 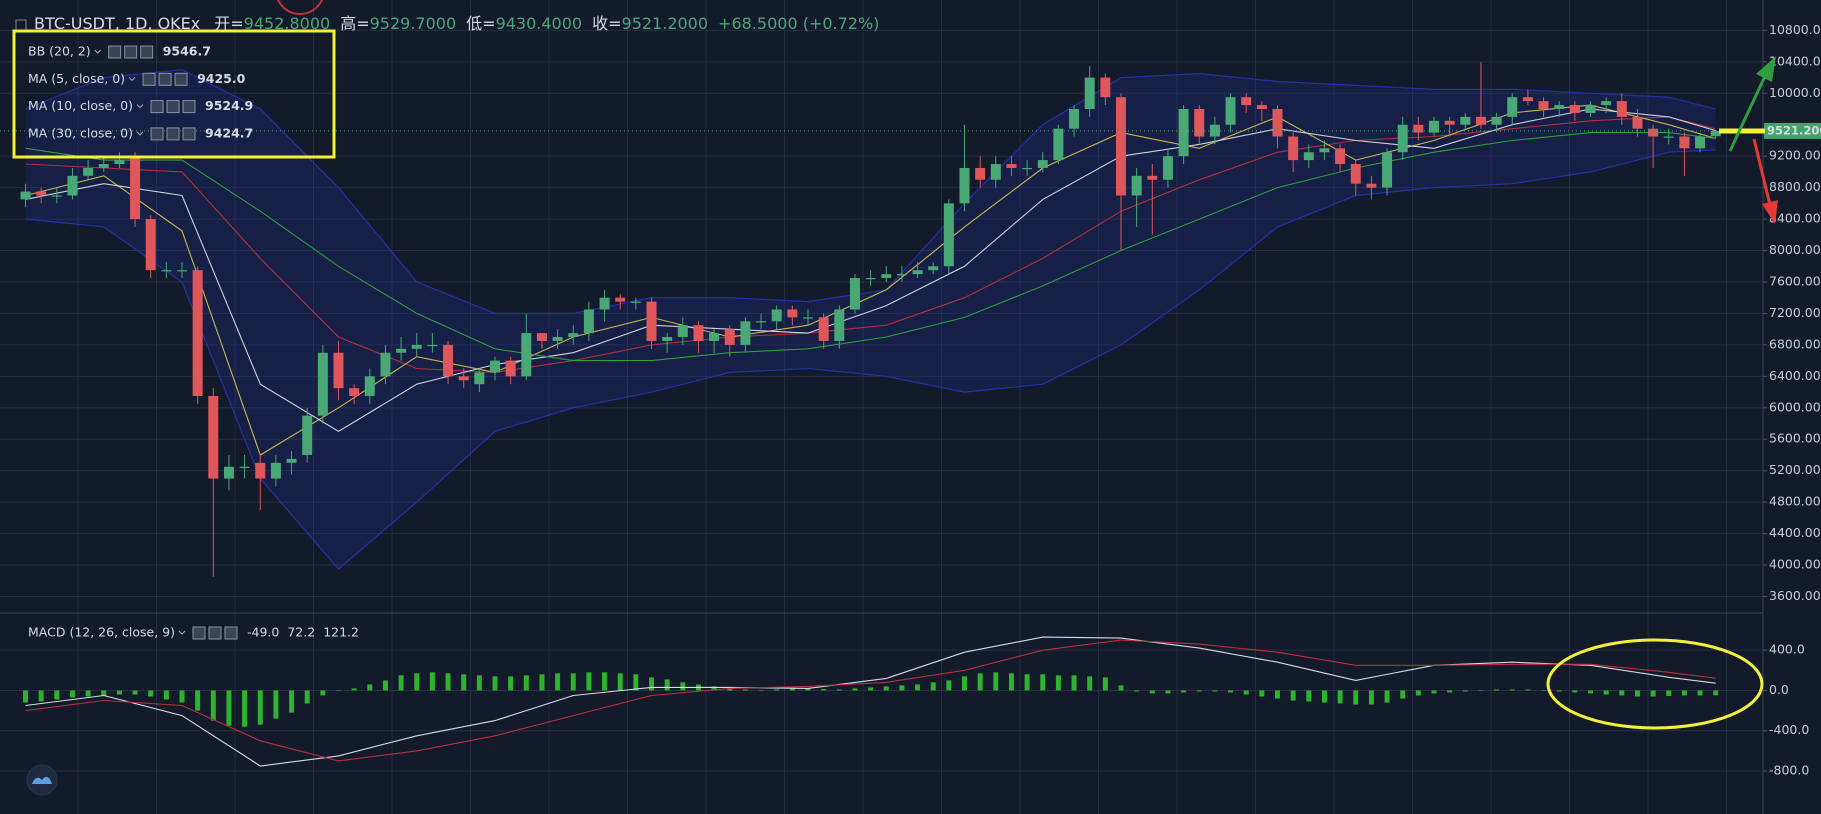 What do you see at coordinates (1795, 186) in the screenshot?
I see `y-tick-label: 8800.000` at bounding box center [1795, 186].